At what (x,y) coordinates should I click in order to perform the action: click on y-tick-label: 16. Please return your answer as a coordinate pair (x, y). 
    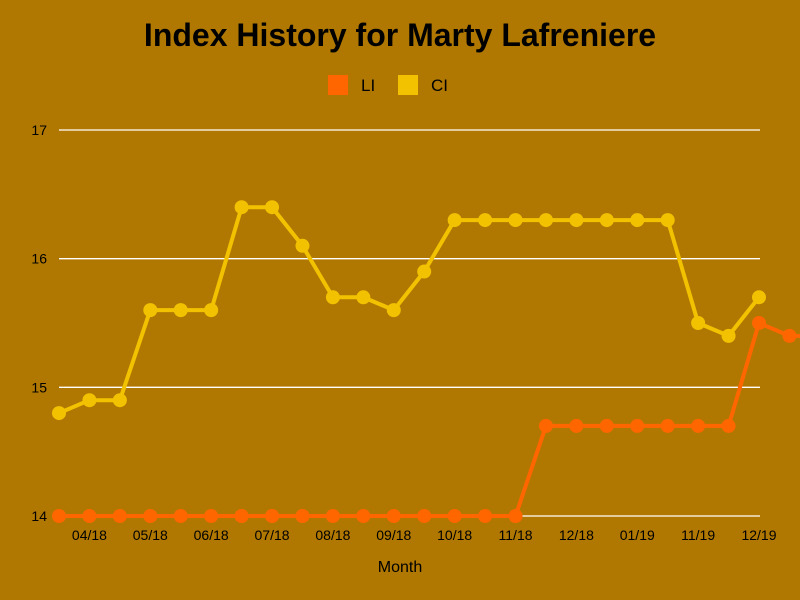
    Looking at the image, I should click on (39, 259).